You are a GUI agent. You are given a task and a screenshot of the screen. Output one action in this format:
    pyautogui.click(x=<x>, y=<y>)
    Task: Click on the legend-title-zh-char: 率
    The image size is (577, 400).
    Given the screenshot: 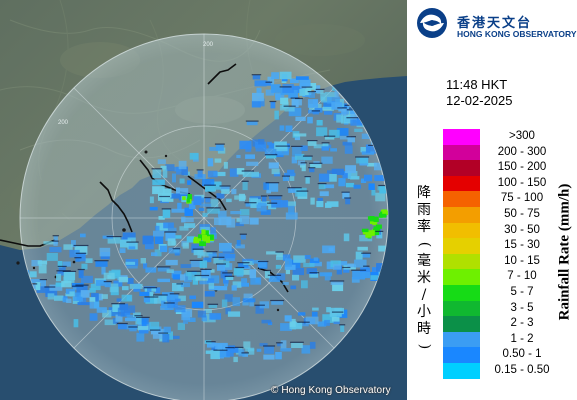 What is the action you would take?
    pyautogui.click(x=424, y=227)
    